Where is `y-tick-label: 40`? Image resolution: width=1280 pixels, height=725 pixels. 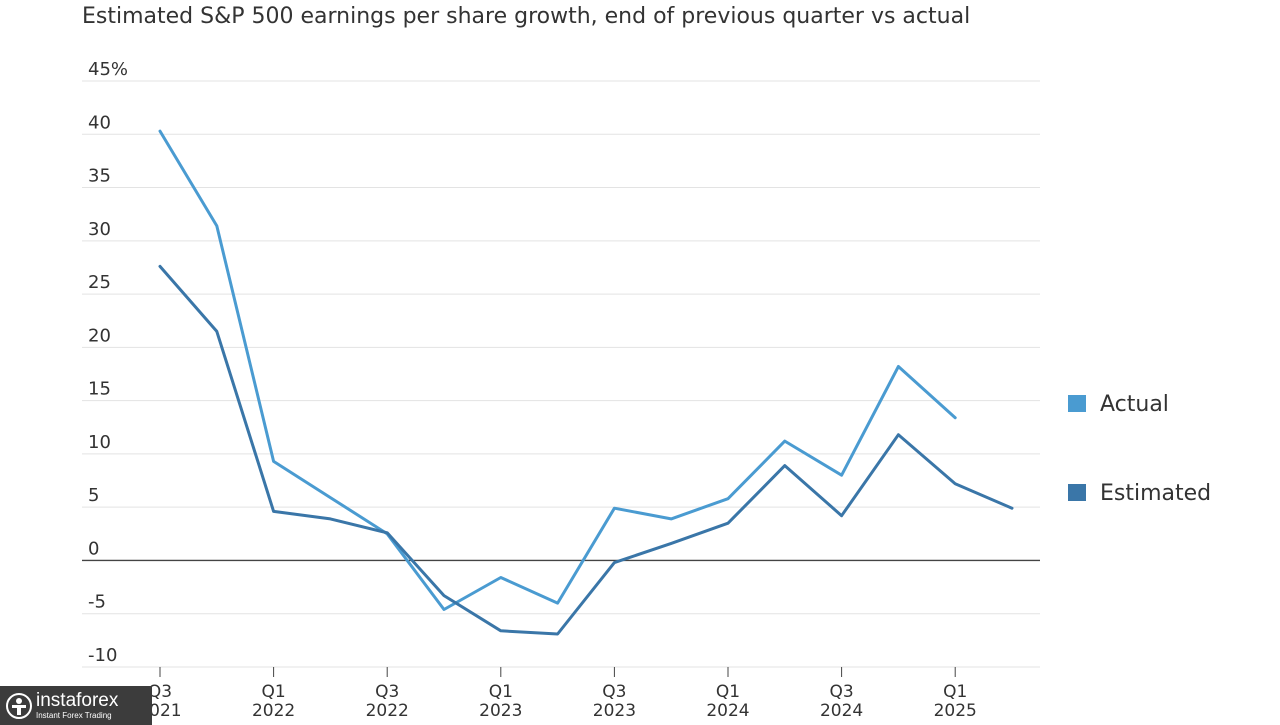
y-tick-label: 40 is located at coordinates (99, 122).